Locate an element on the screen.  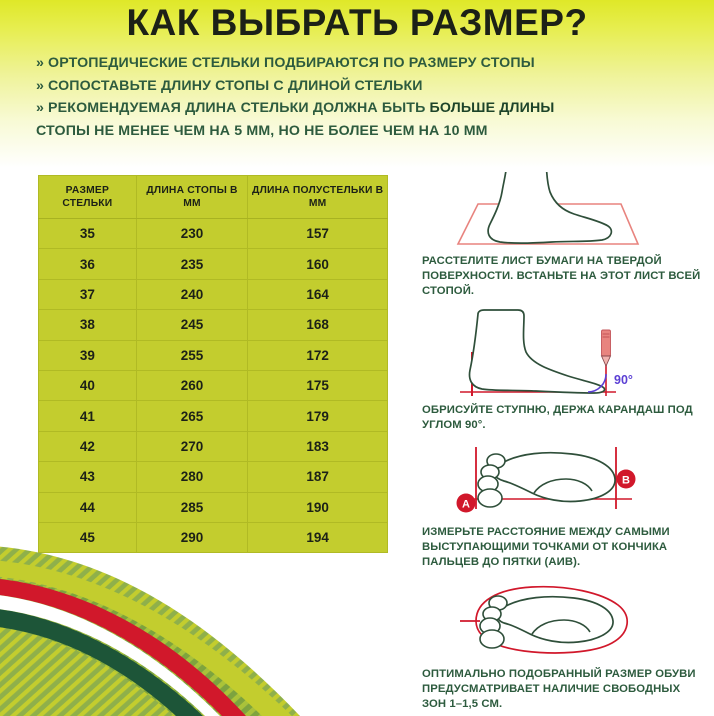
table-row: 45 290 194 is located at coordinates (213, 537).